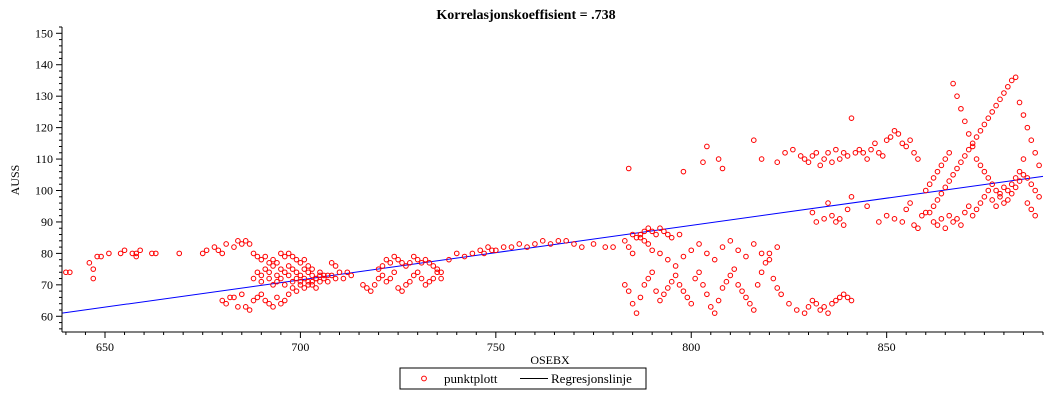  Describe the element at coordinates (471, 378) in the screenshot. I see `legend-label-punktplott: punktplott` at that location.